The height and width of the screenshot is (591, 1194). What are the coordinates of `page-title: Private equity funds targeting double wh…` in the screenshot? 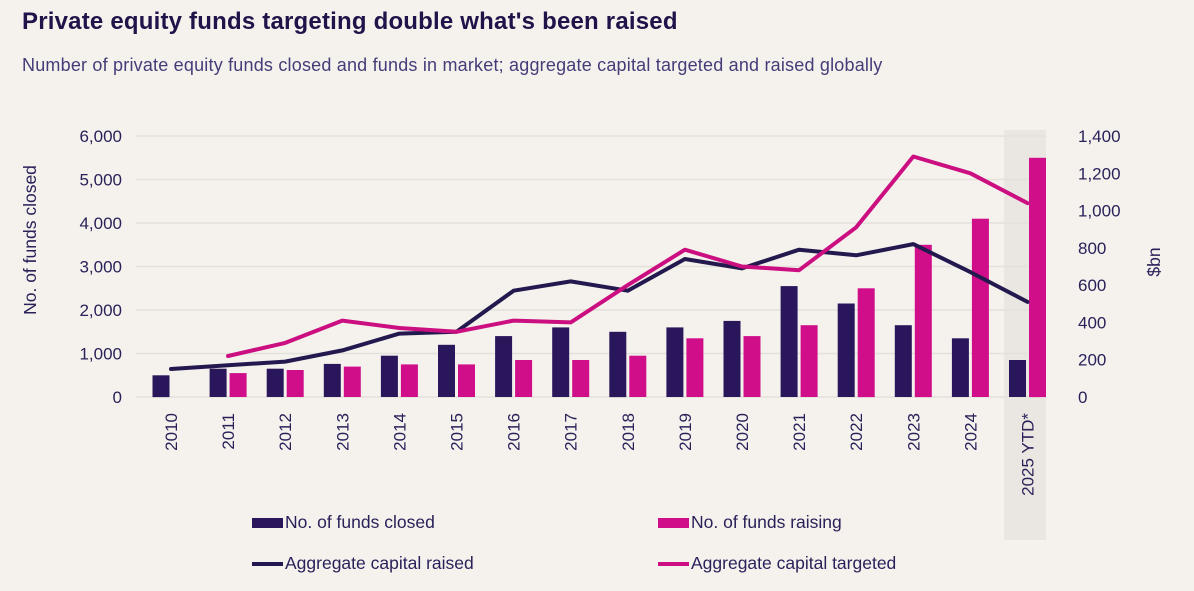 It's located at (350, 21).